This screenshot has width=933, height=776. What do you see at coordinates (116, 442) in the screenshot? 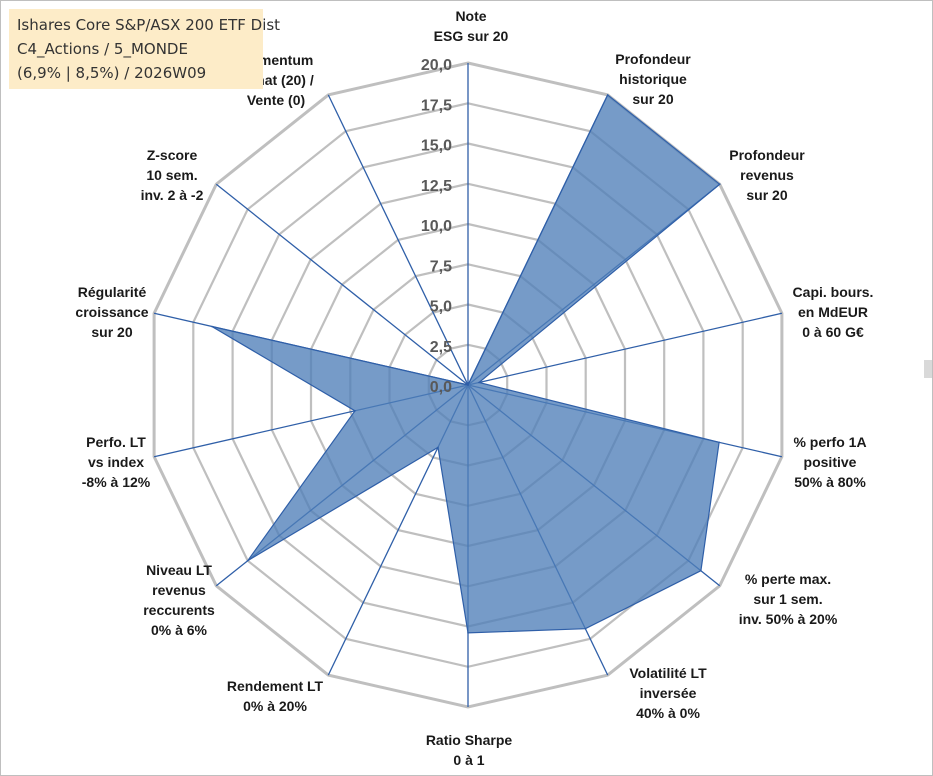
I see `axis-label-line: Perfo. LT` at bounding box center [116, 442].